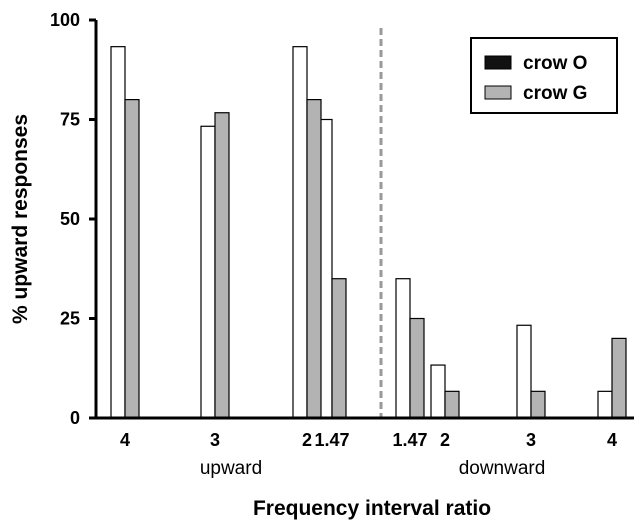 Image resolution: width=638 pixels, height=523 pixels. Describe the element at coordinates (498, 62) in the screenshot. I see `legend-swatch-crow-o` at that location.